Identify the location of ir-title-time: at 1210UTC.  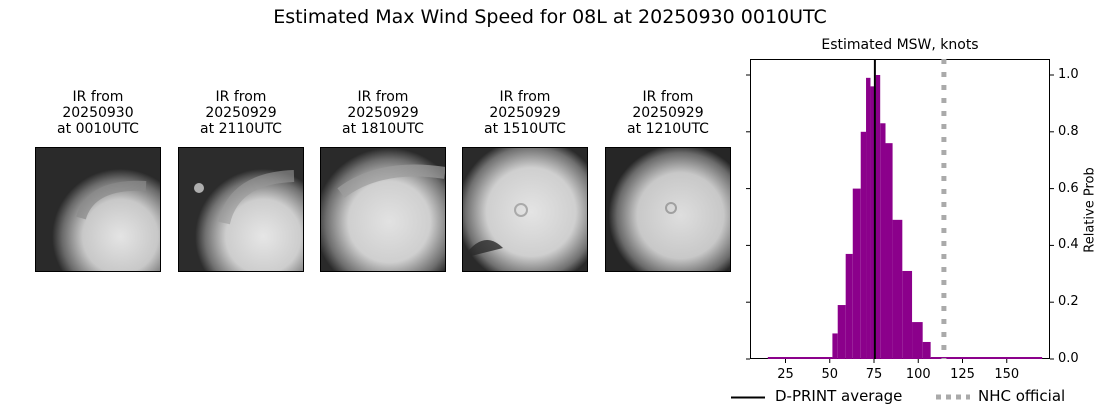
(668, 129).